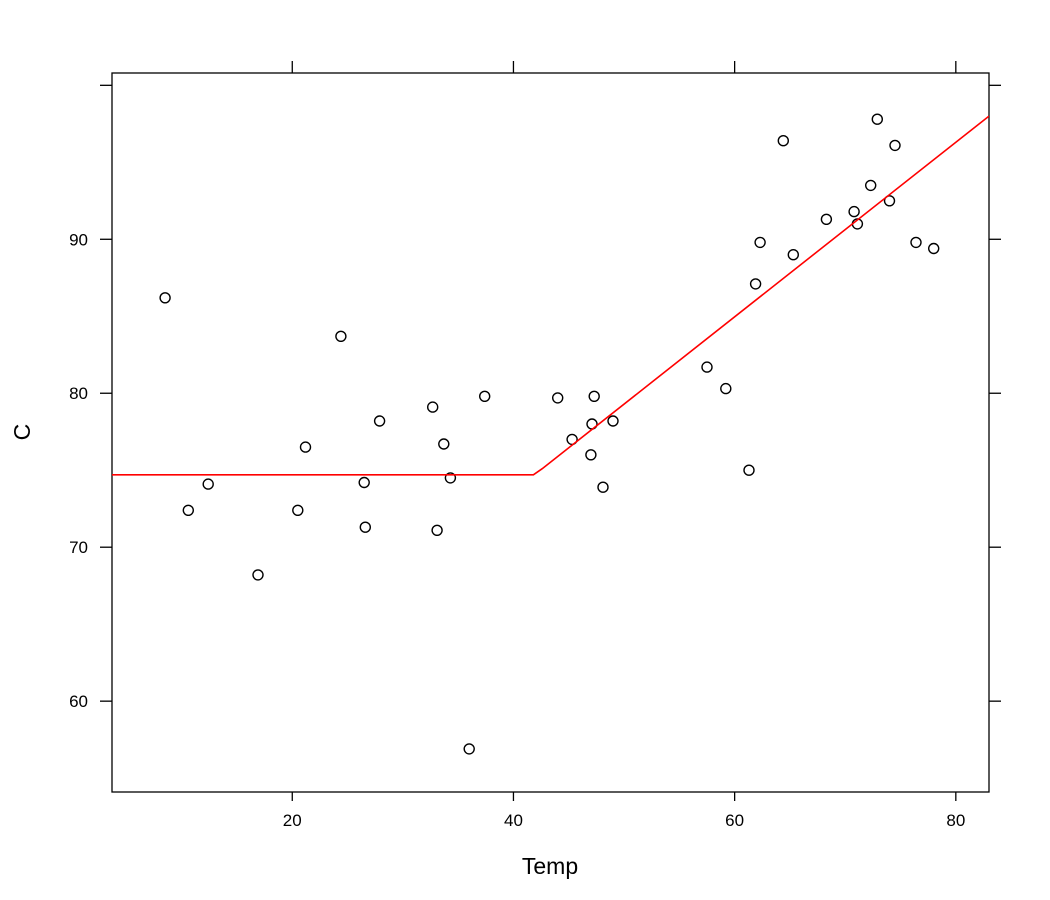 This screenshot has width=1050, height=900. What do you see at coordinates (955, 820) in the screenshot?
I see `x-tick-label: 80` at bounding box center [955, 820].